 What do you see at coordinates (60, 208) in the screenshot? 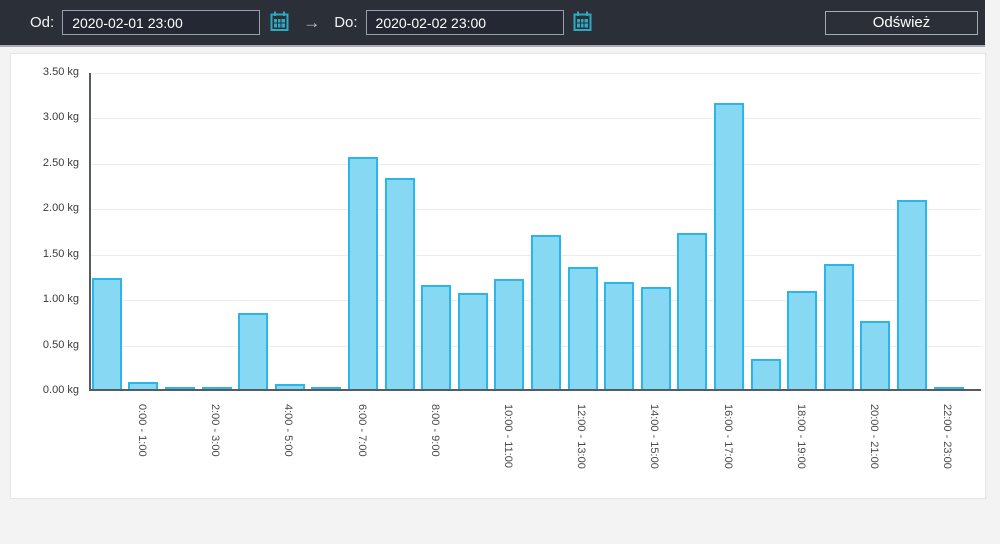
I see `y-axis-tick-label: 2.00 kg` at bounding box center [60, 208].